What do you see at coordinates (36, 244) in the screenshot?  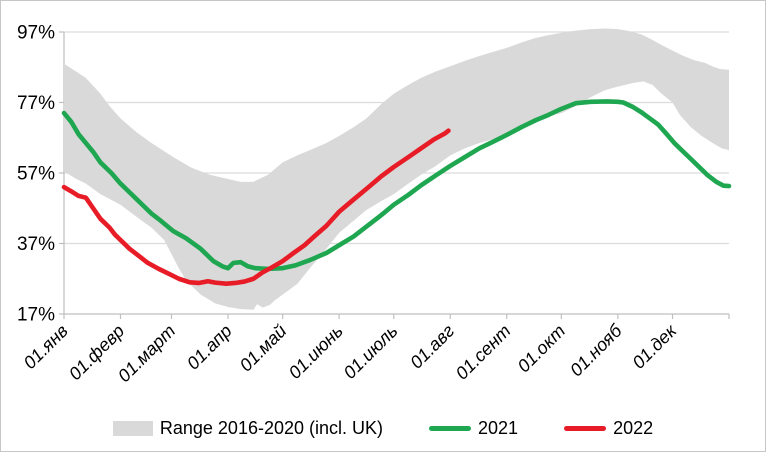 I see `svg-text: 37%` at bounding box center [36, 244].